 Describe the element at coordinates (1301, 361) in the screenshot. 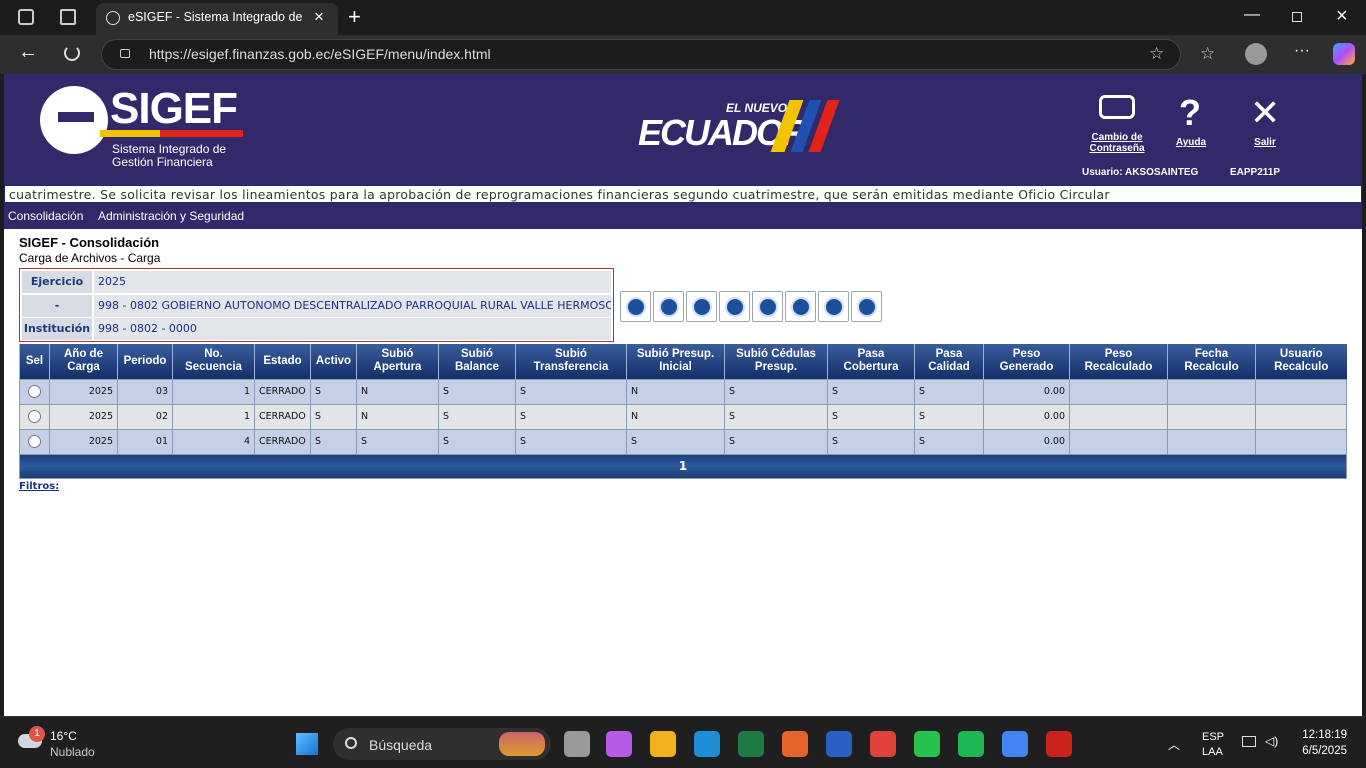

I see `column-header: Usuario Recalculo` at that location.